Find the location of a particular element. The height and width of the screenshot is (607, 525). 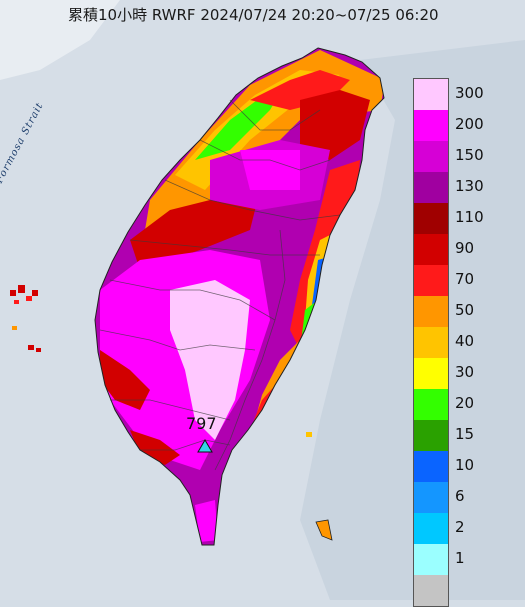

green-island-patch is located at coordinates (319, 486).